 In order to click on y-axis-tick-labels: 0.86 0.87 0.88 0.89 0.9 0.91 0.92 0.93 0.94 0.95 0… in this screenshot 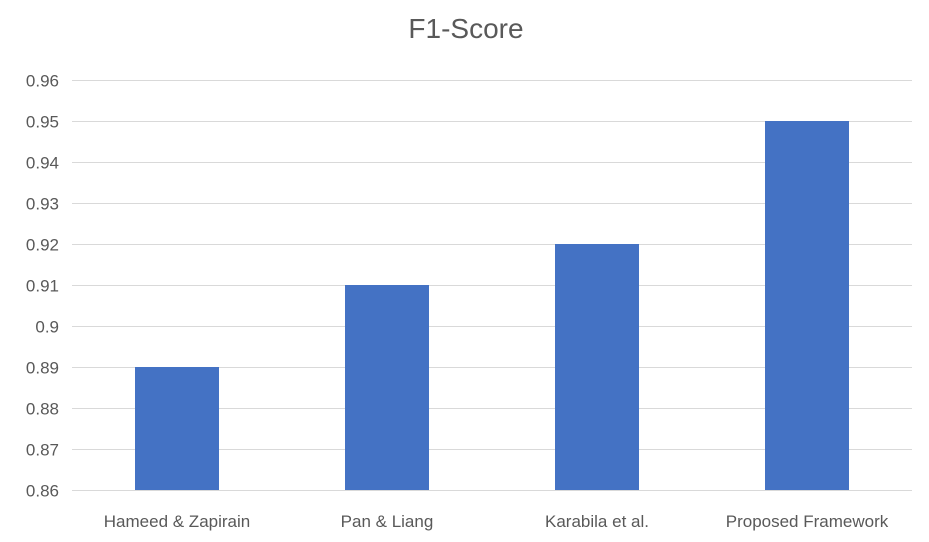, I will do `click(42, 286)`.